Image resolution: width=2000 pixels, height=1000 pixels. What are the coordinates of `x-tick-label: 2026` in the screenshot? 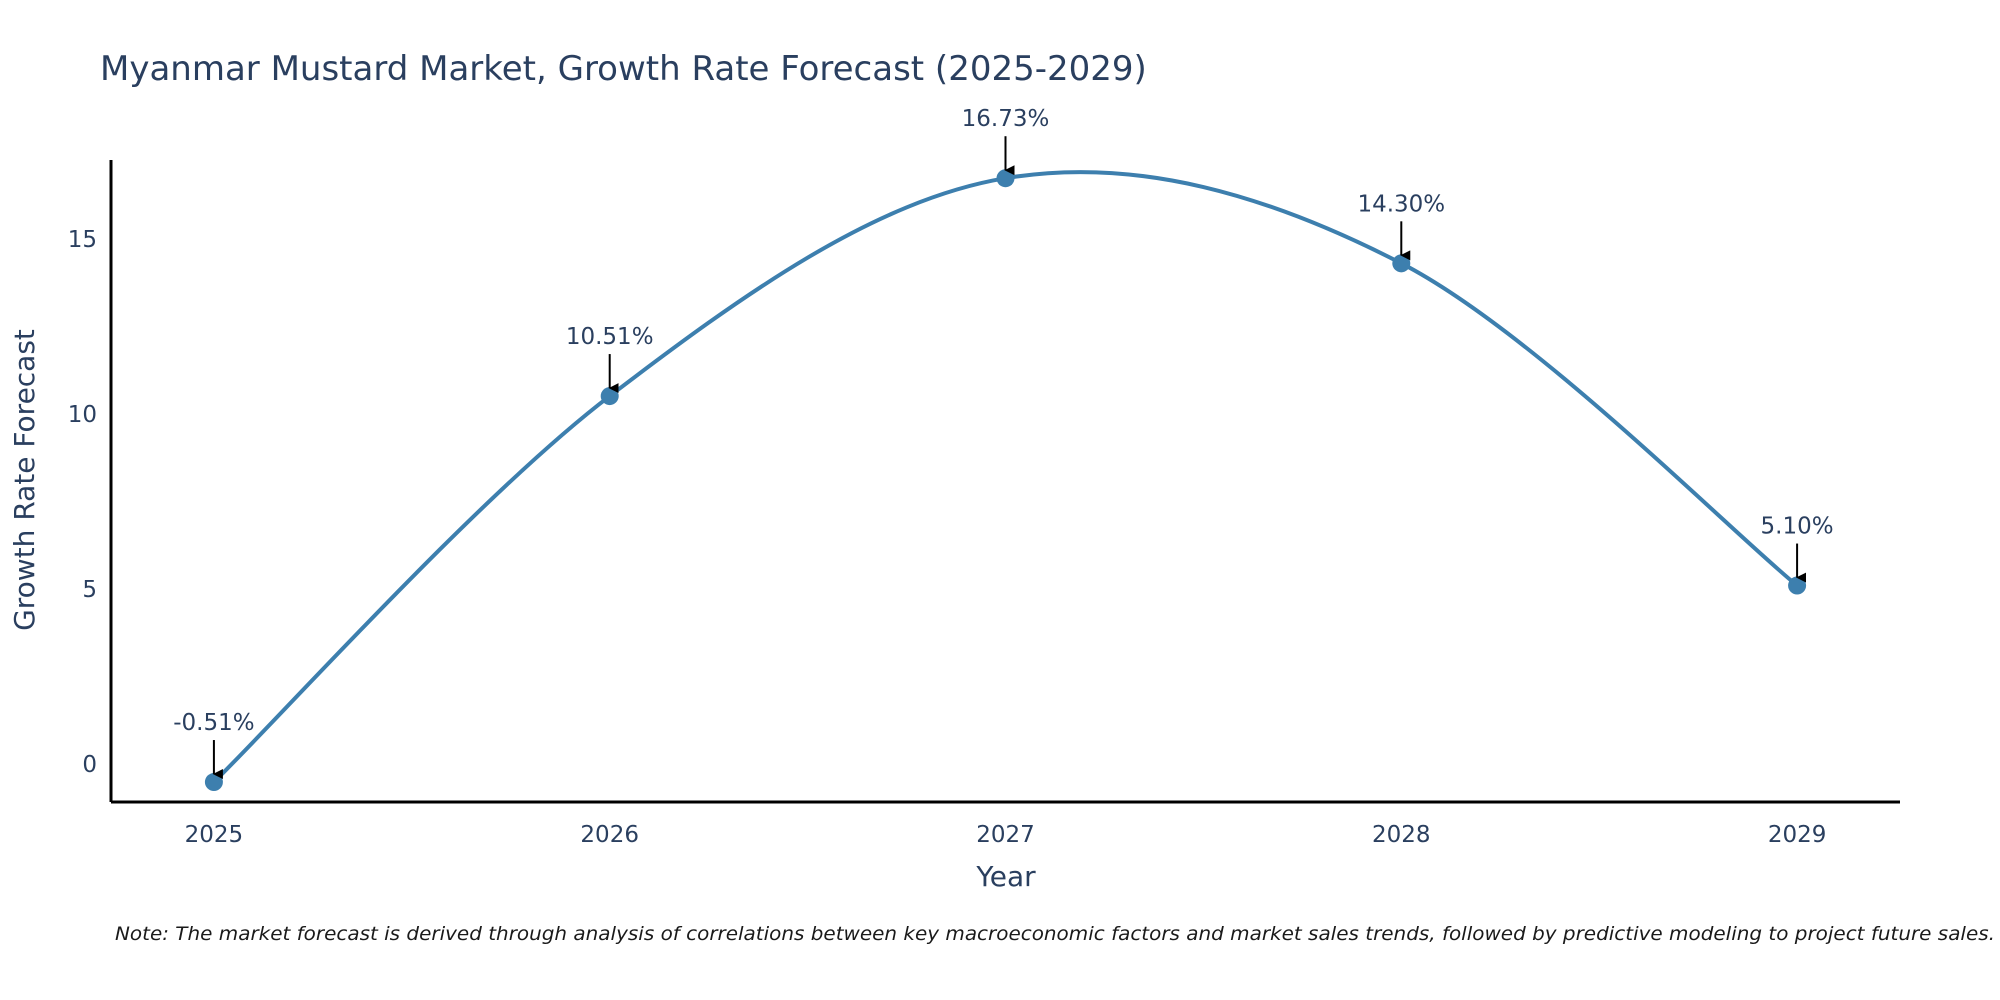 It's located at (609, 835).